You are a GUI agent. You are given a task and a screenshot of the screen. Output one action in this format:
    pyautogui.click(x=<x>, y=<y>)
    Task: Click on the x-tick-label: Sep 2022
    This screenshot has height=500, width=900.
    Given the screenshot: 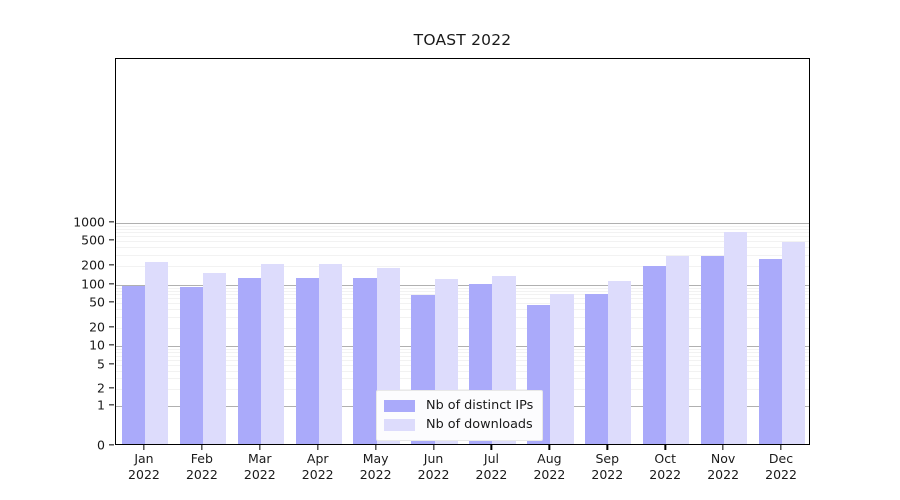 What is the action you would take?
    pyautogui.click(x=607, y=467)
    